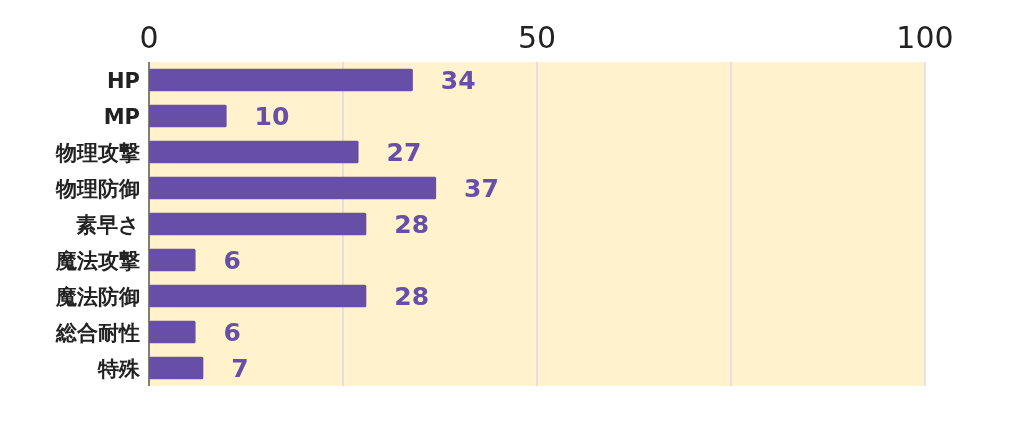 The height and width of the screenshot is (431, 1024). I want to click on y-tick-label: 魔法攻撃, so click(97, 261).